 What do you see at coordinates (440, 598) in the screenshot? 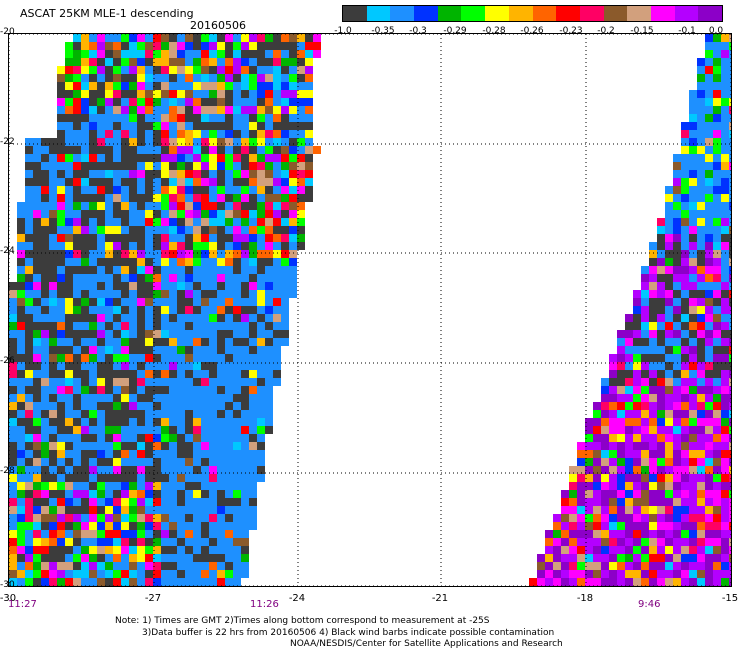
I see `x-axis-label-21w: -21` at bounding box center [440, 598].